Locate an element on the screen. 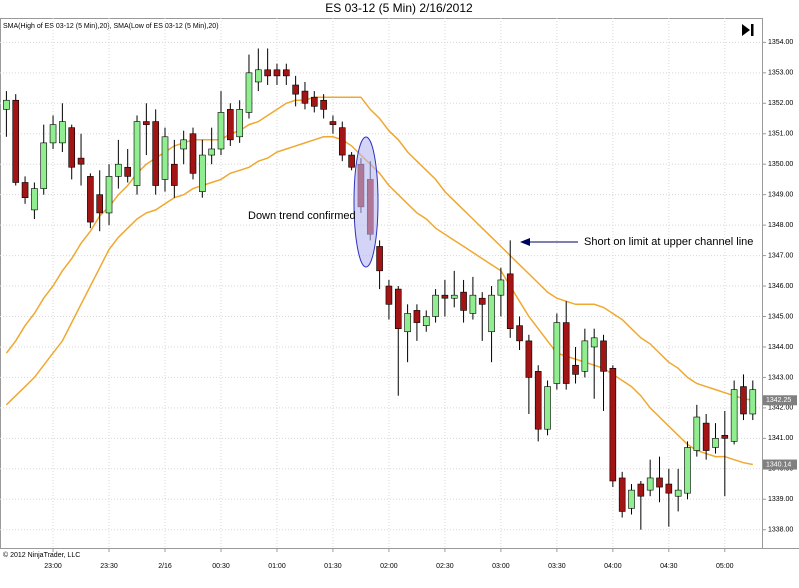 This screenshot has width=799, height=588. y-tick-label: 1344.00 is located at coordinates (780, 347).